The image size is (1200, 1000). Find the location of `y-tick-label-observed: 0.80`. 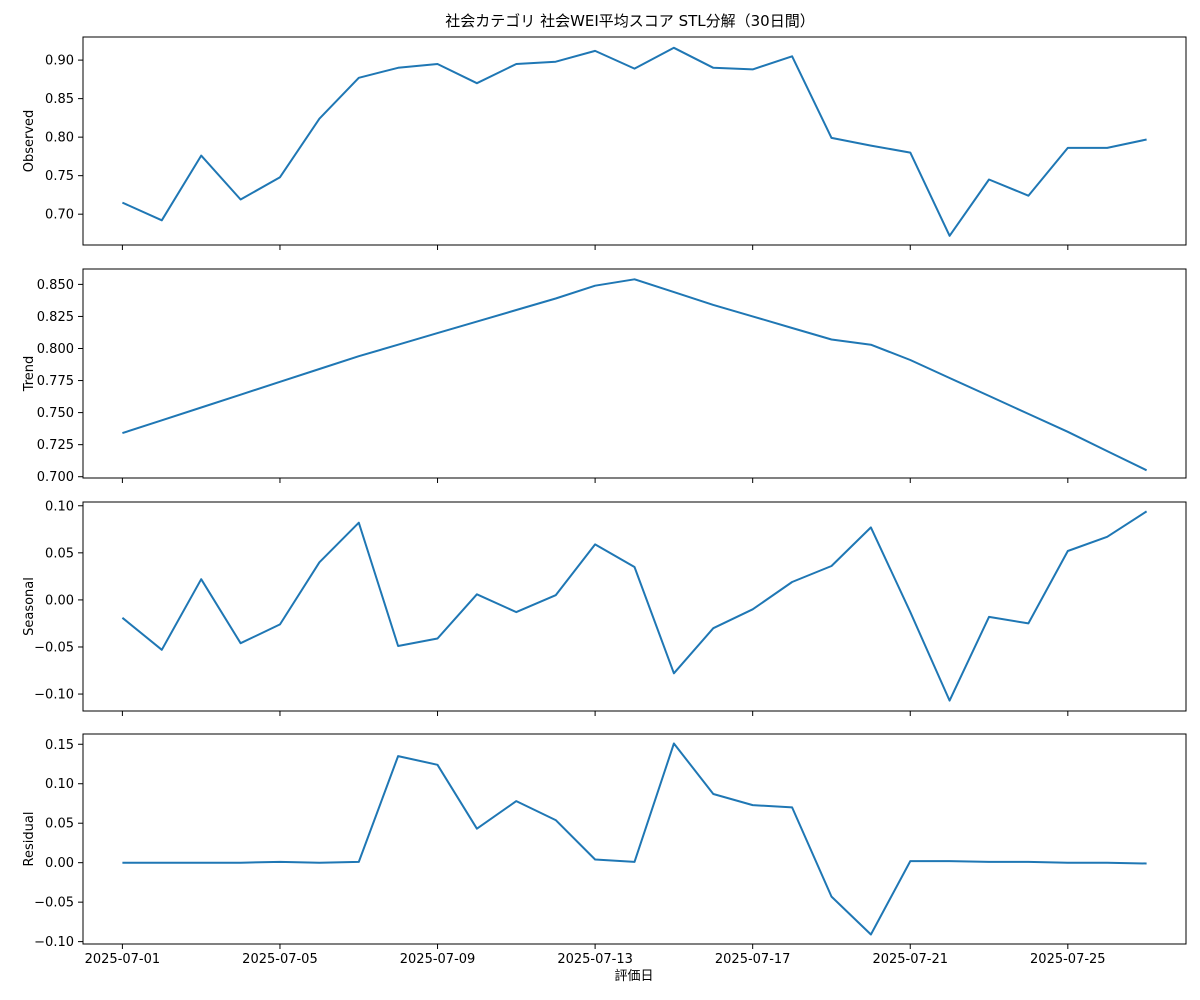

y-tick-label-observed: 0.80 is located at coordinates (59, 138).